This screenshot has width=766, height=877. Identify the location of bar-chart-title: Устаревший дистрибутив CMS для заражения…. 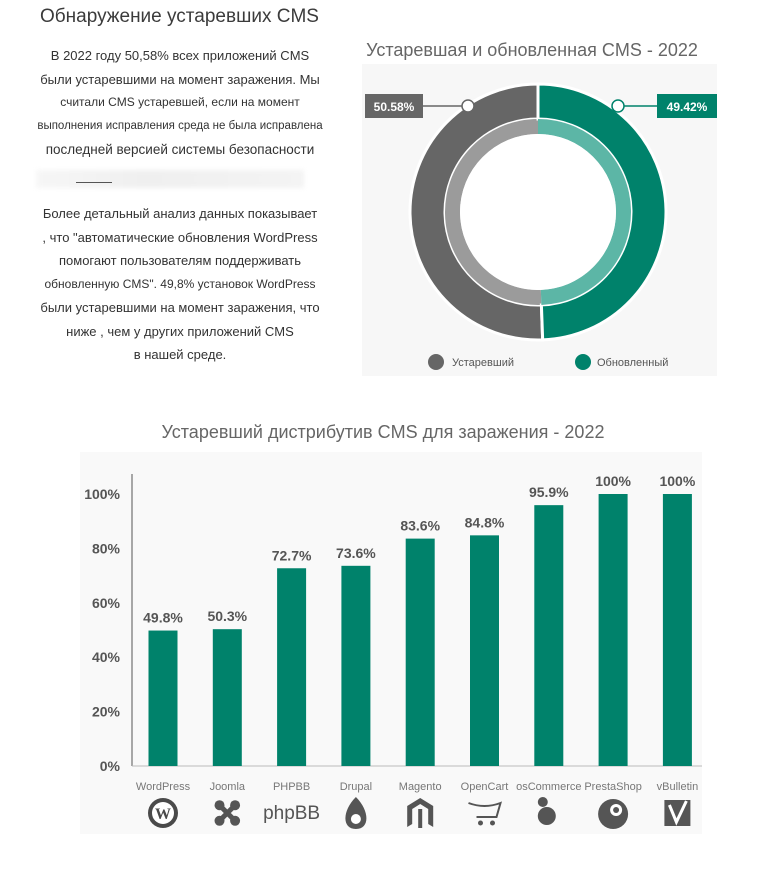
(383, 432).